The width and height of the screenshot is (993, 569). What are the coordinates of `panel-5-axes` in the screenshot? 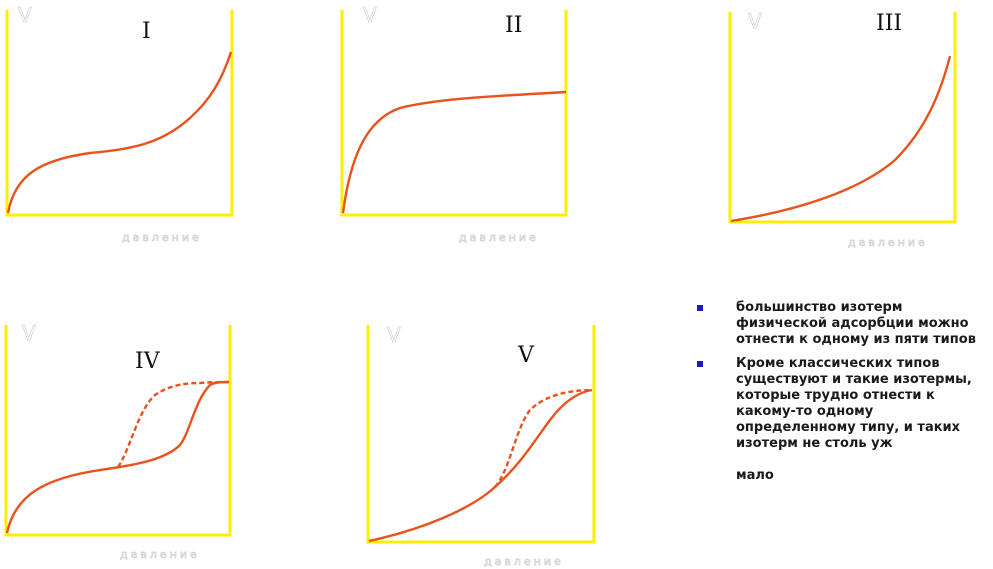 It's located at (481, 434).